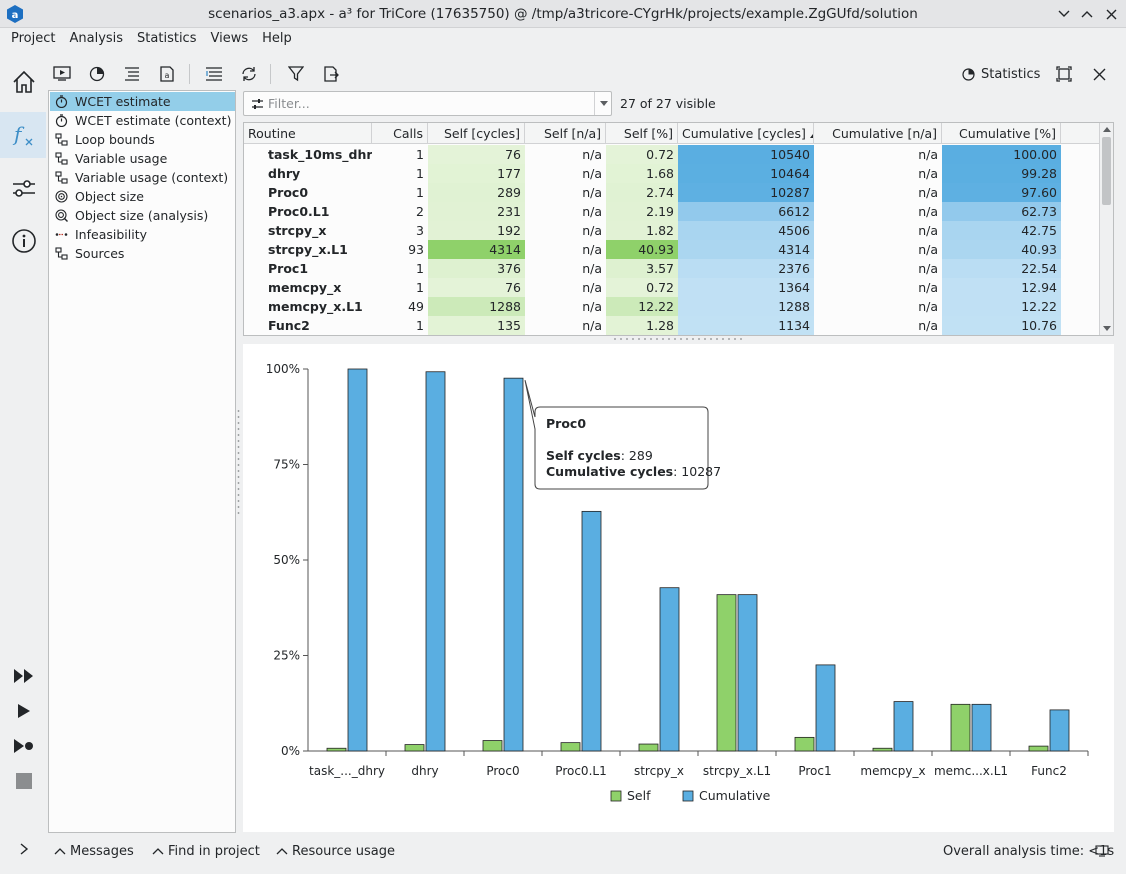  Describe the element at coordinates (24, 781) in the screenshot. I see `stop-button` at that location.